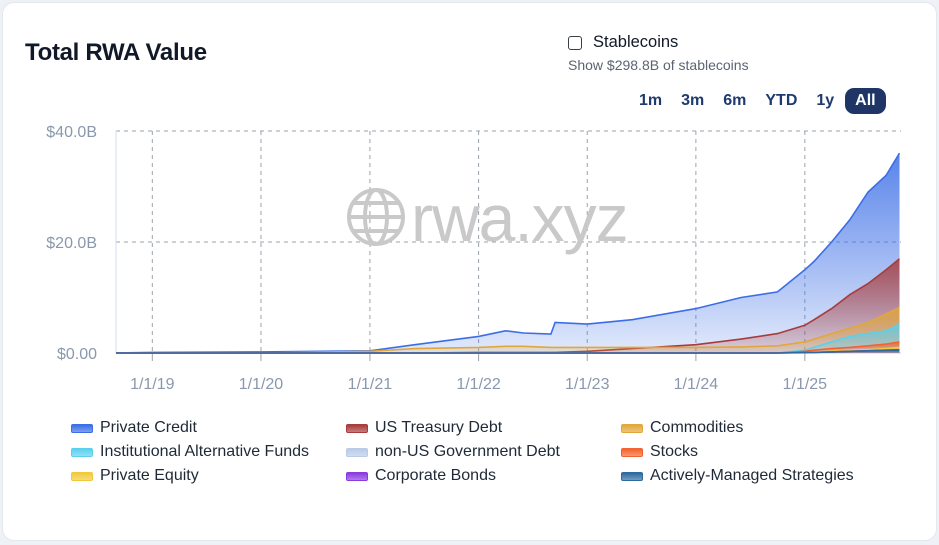 The width and height of the screenshot is (939, 545). I want to click on y-tick-label: $0.00, so click(77, 354).